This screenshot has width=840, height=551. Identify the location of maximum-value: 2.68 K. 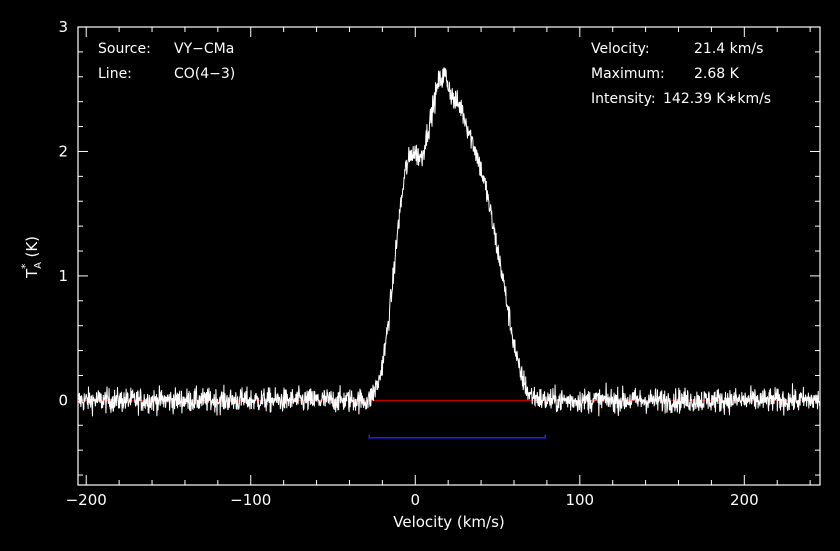
(717, 74).